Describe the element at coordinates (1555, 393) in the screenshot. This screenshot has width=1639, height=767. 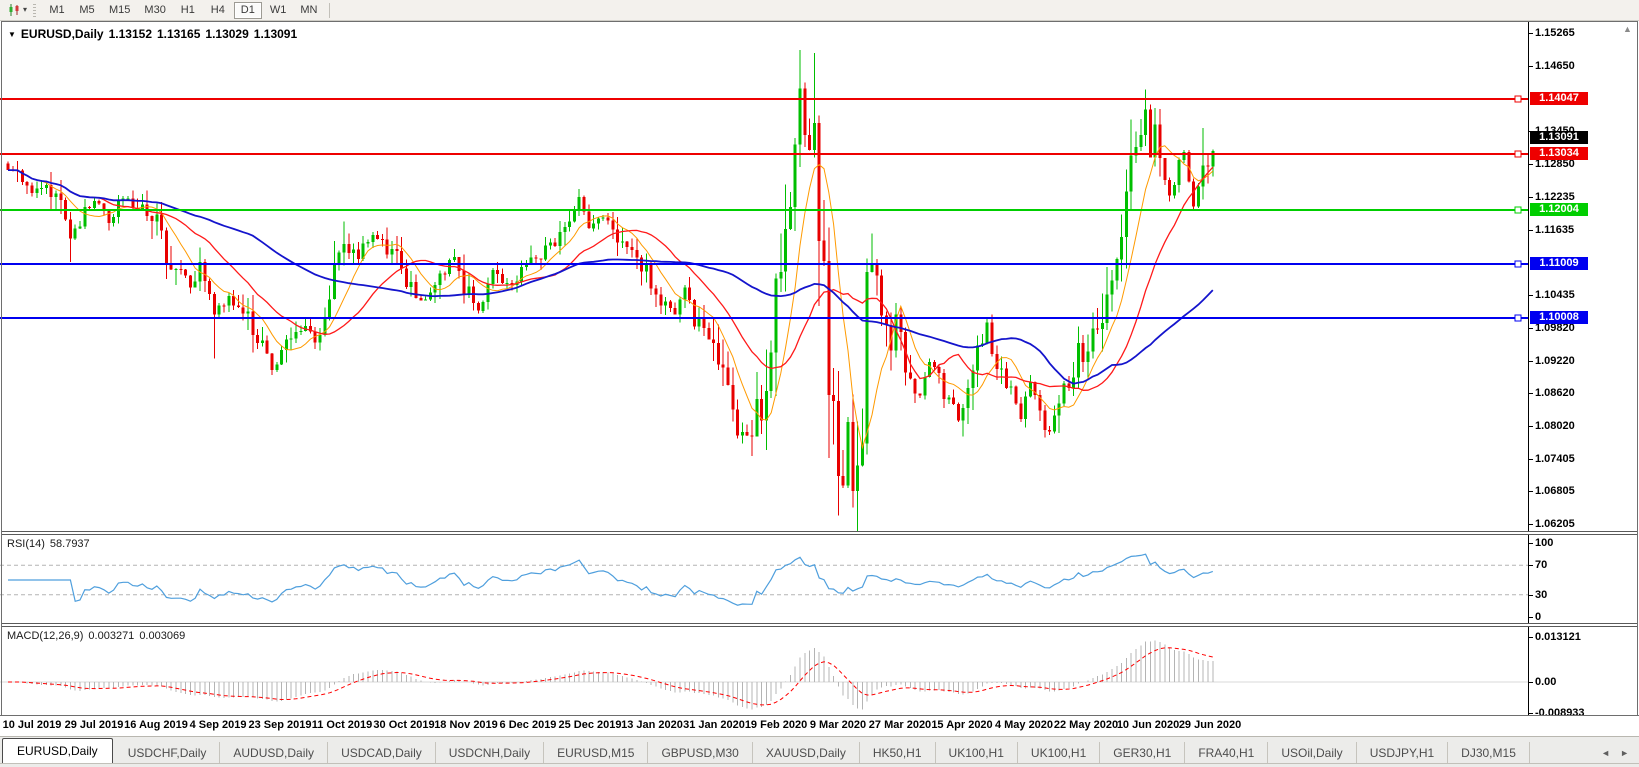
I see `price-axis-tick: 1.08620` at that location.